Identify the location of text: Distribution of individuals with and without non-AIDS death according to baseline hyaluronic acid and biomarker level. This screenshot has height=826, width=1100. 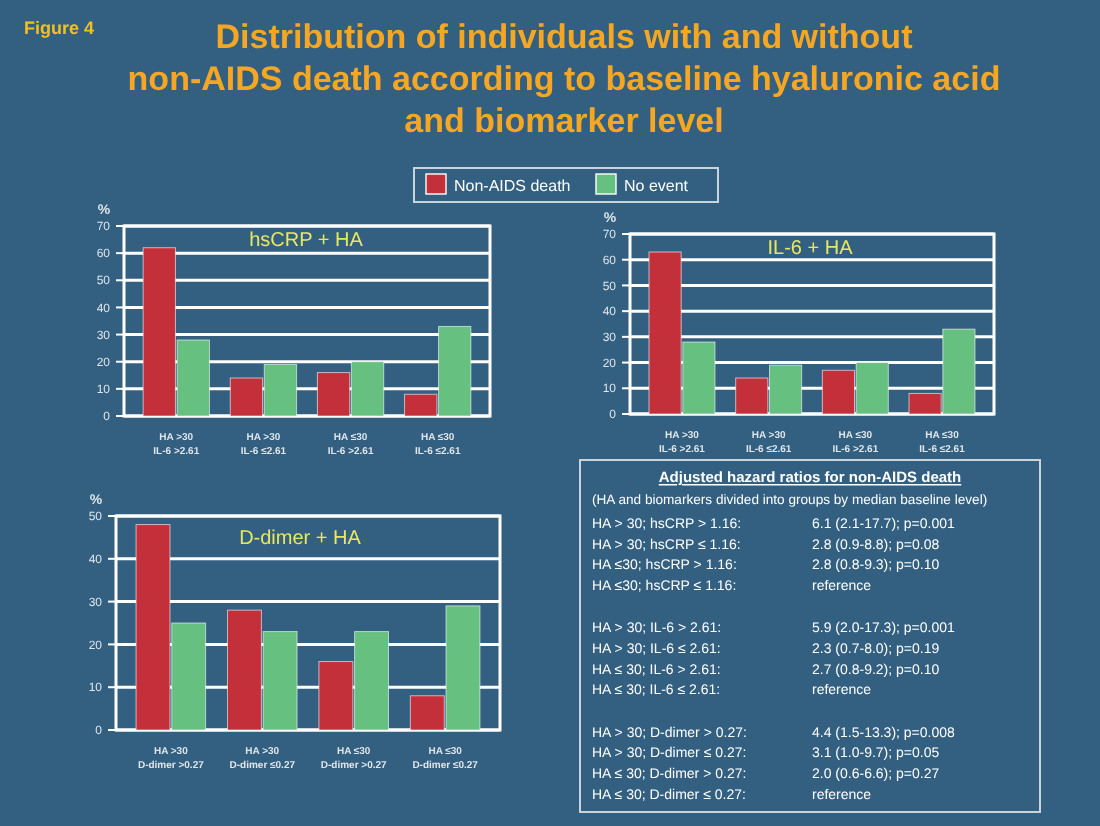
(564, 79).